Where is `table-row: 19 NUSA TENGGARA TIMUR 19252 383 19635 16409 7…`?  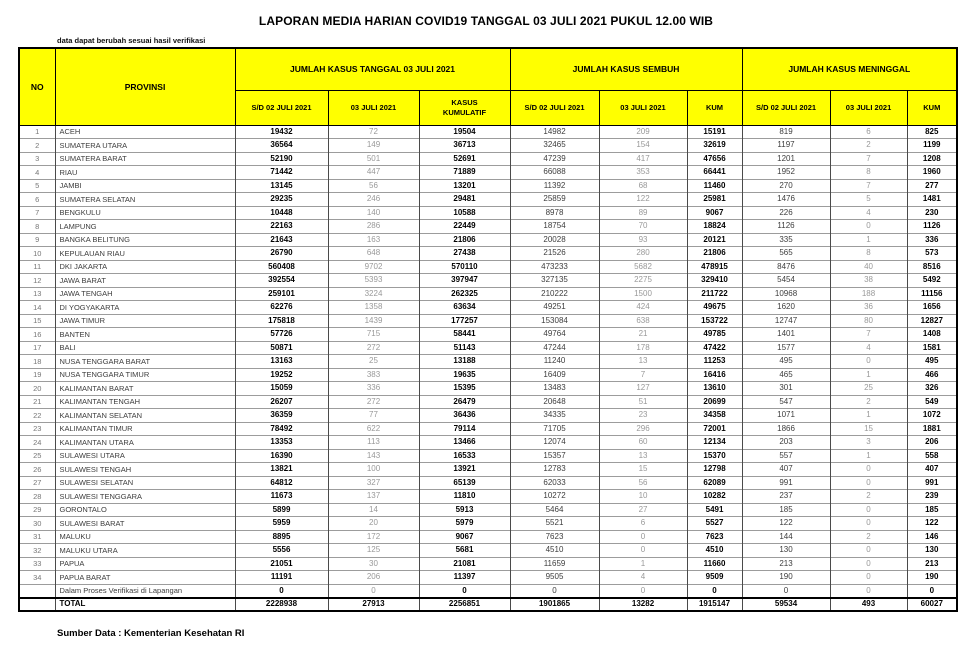
table-row: 19 NUSA TENGGARA TIMUR 19252 383 19635 16409 7… is located at coordinates (488, 374).